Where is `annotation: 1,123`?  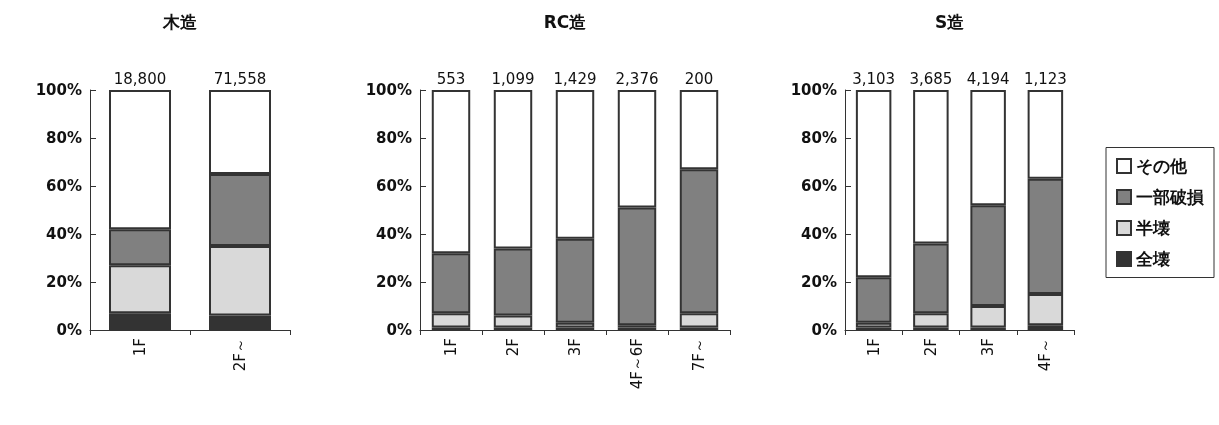 annotation: 1,123 is located at coordinates (1045, 78).